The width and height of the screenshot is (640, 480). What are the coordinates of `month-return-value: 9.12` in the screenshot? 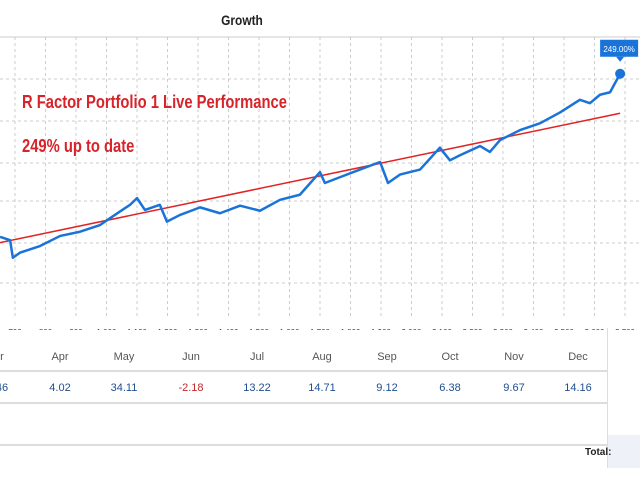 It's located at (387, 388).